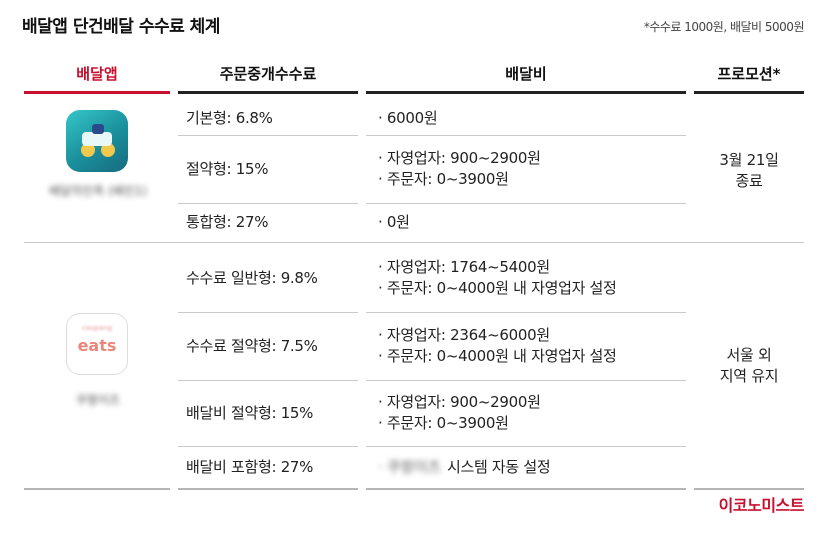  What do you see at coordinates (749, 160) in the screenshot?
I see `promo-line: 3월 21일` at bounding box center [749, 160].